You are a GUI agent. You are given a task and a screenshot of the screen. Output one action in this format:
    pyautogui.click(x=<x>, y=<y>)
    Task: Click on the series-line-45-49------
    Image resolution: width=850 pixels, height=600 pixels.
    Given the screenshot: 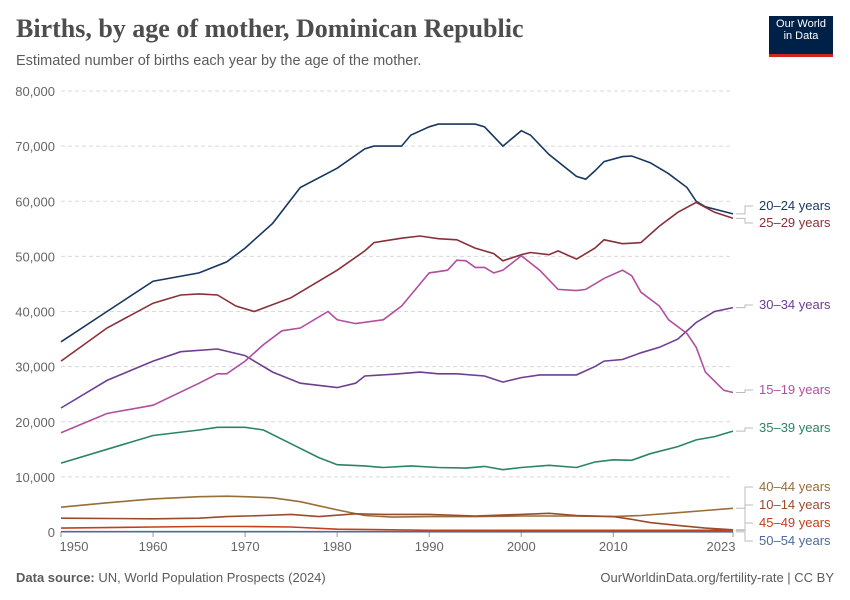 What is the action you would take?
    pyautogui.click(x=396, y=528)
    